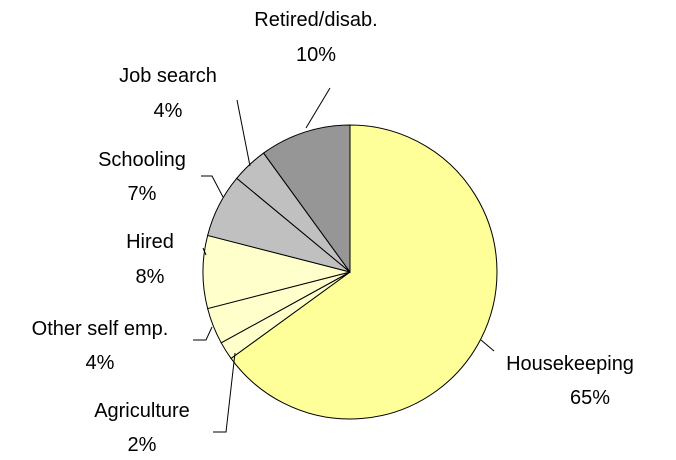 This screenshot has height=460, width=676. I want to click on slice-value-hired: 8%, so click(150, 277).